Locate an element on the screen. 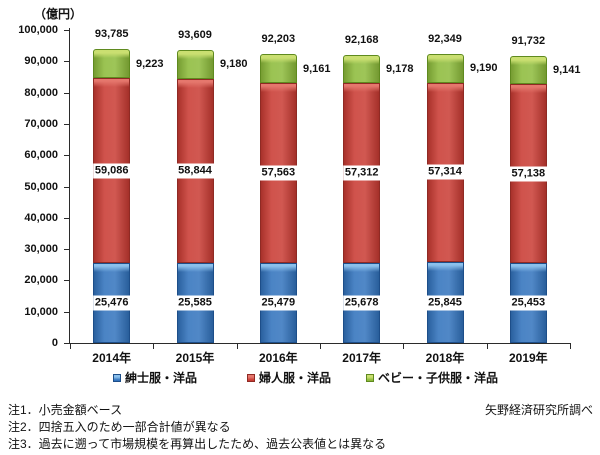 This screenshot has height=455, width=600. legend-item-baby-kids: ベビー・子供服・洋品 is located at coordinates (432, 377).